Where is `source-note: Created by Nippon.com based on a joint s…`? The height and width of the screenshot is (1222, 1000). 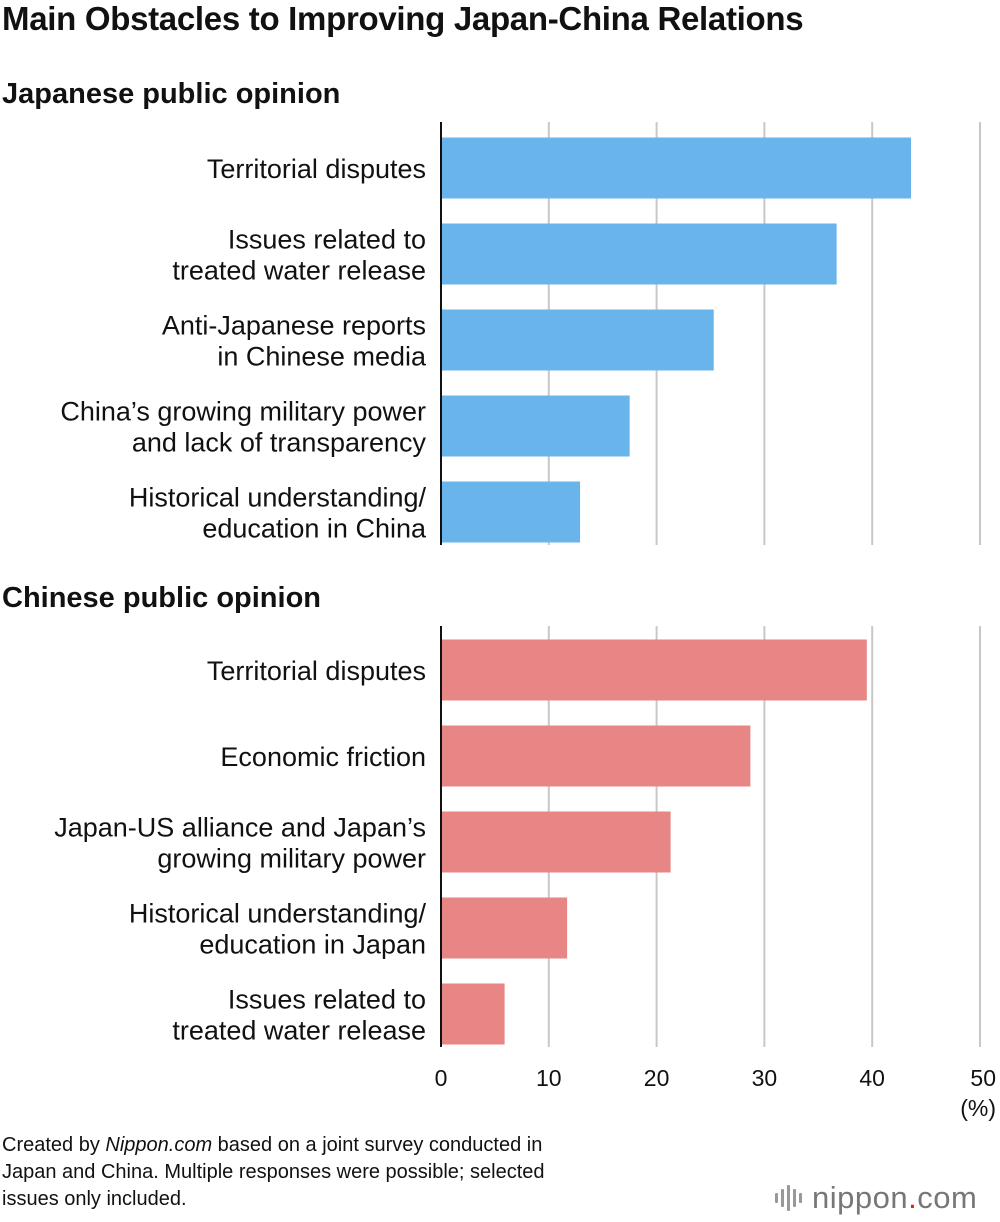 source-note: Created by Nippon.com based on a joint s… is located at coordinates (273, 1172).